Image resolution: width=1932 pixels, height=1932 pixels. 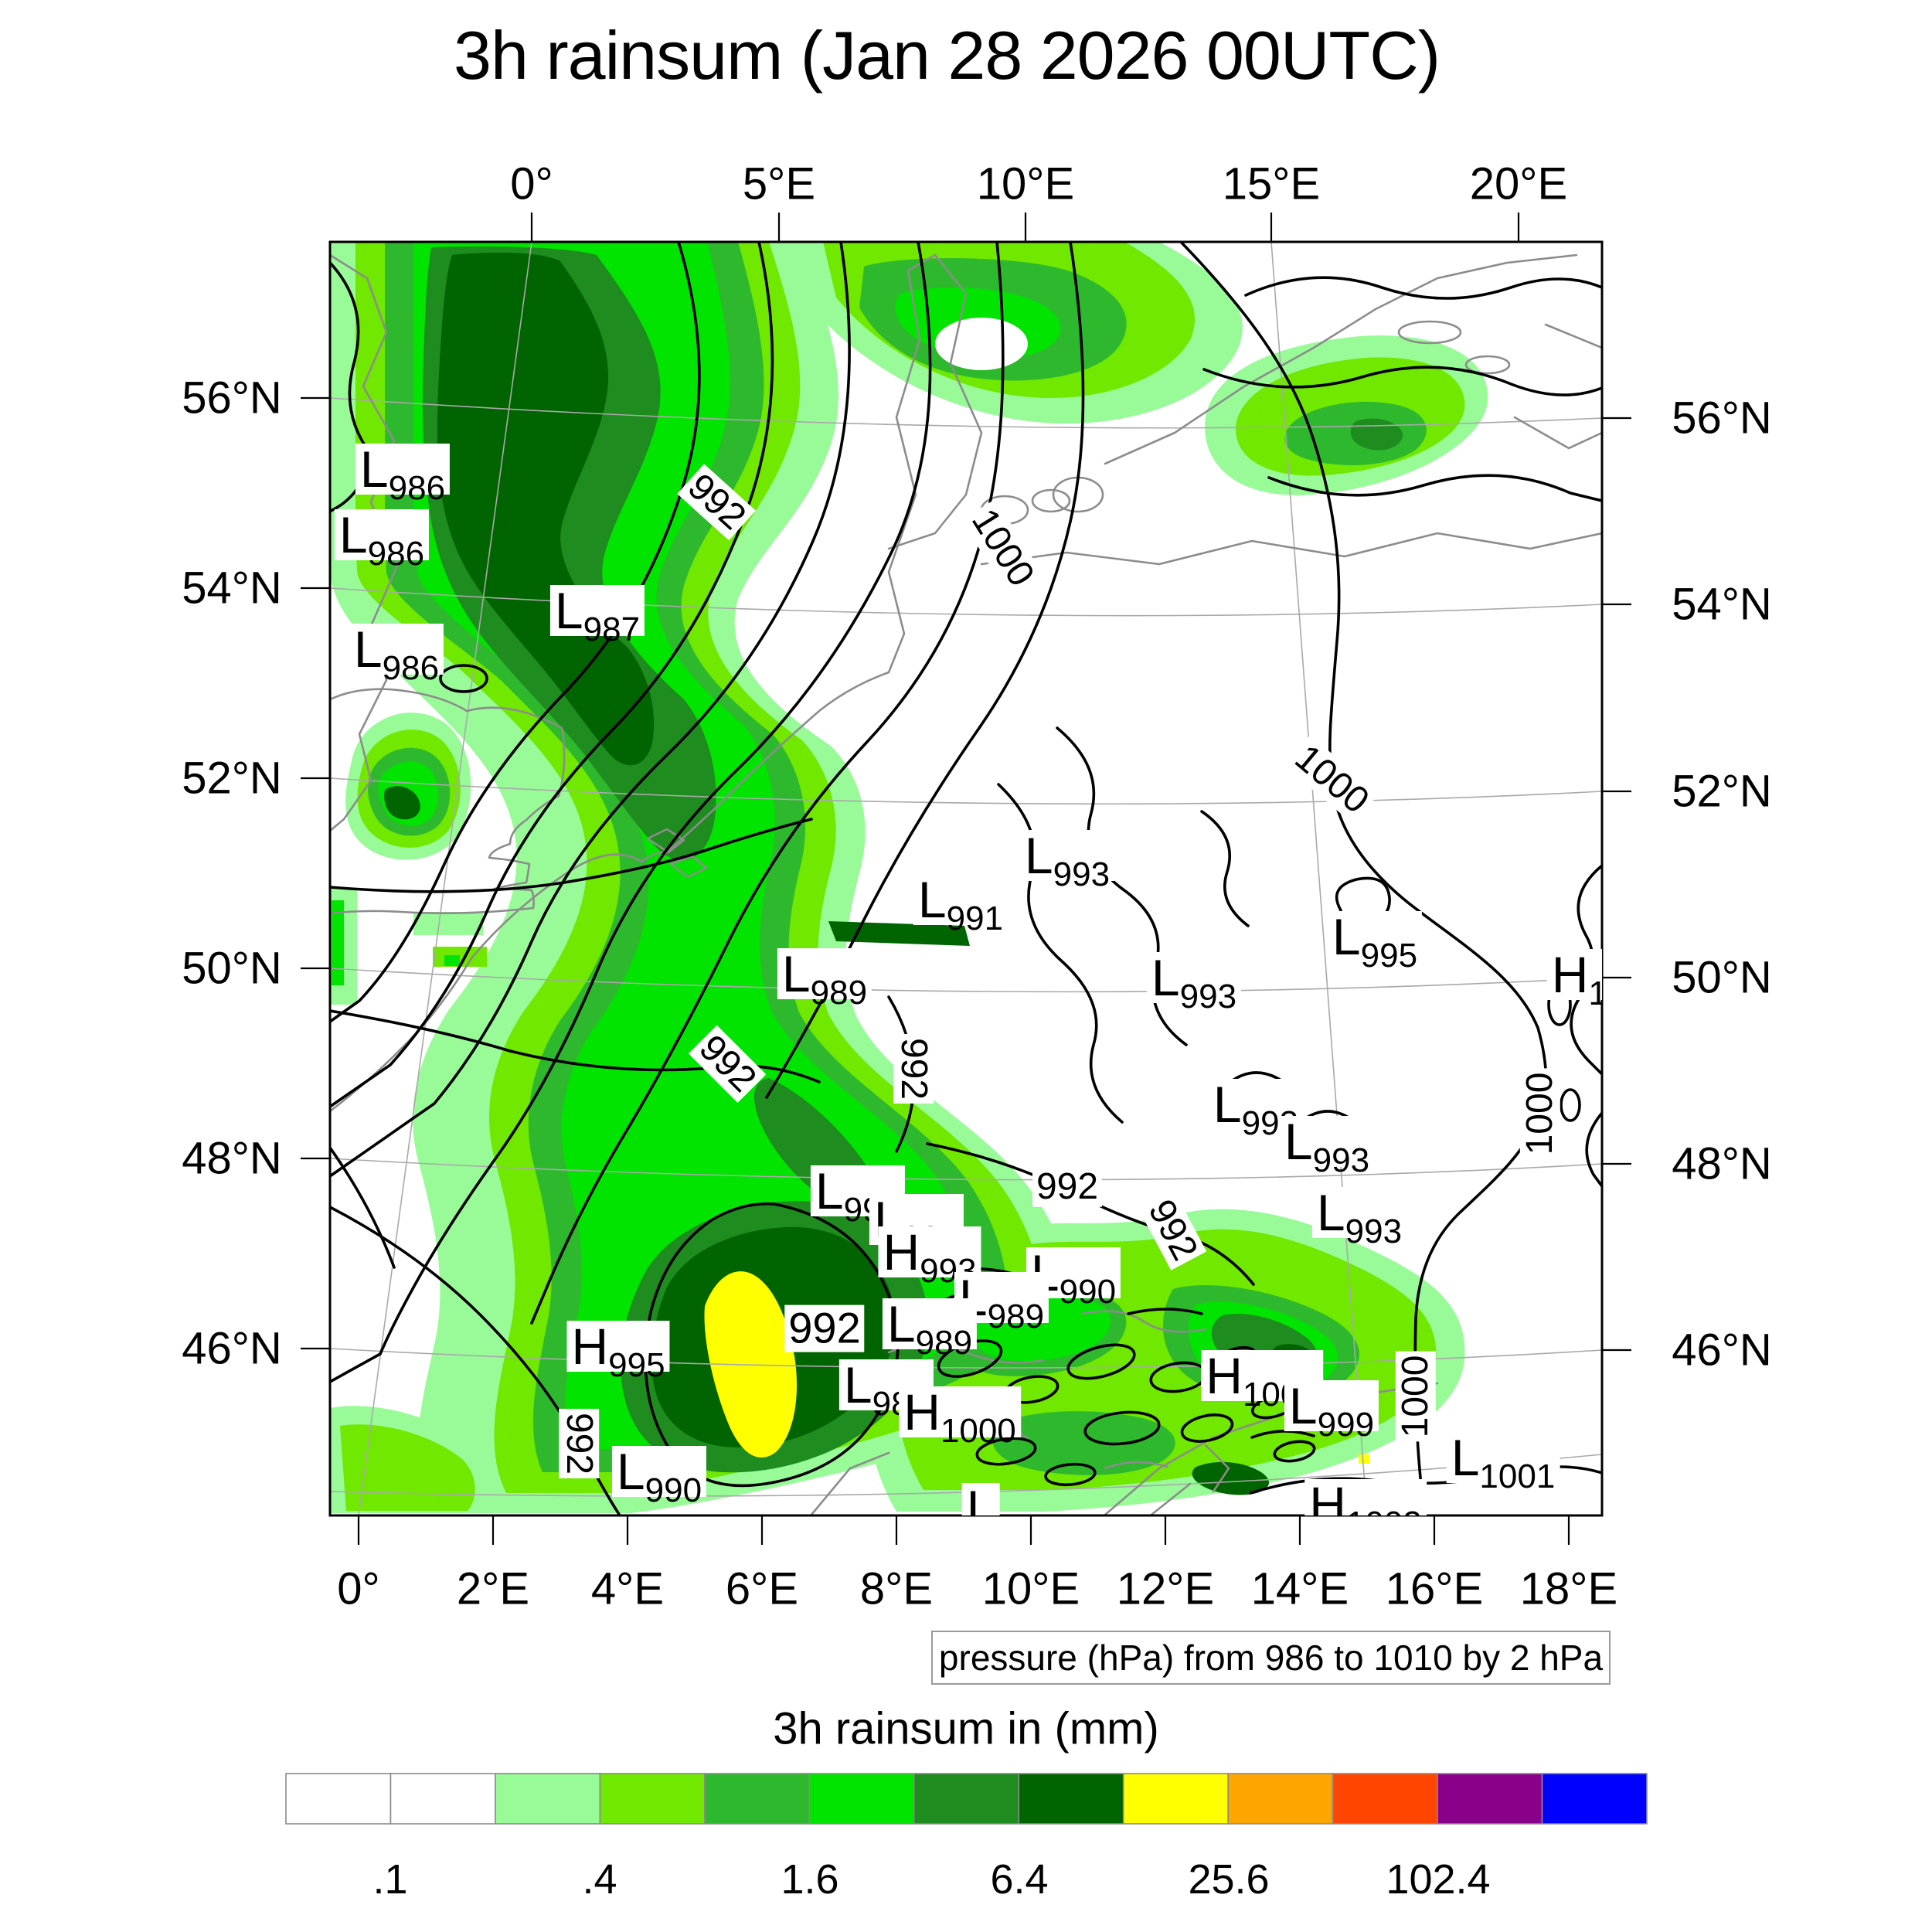 I want to click on axis-label-bottom: 8°E, so click(x=897, y=1588).